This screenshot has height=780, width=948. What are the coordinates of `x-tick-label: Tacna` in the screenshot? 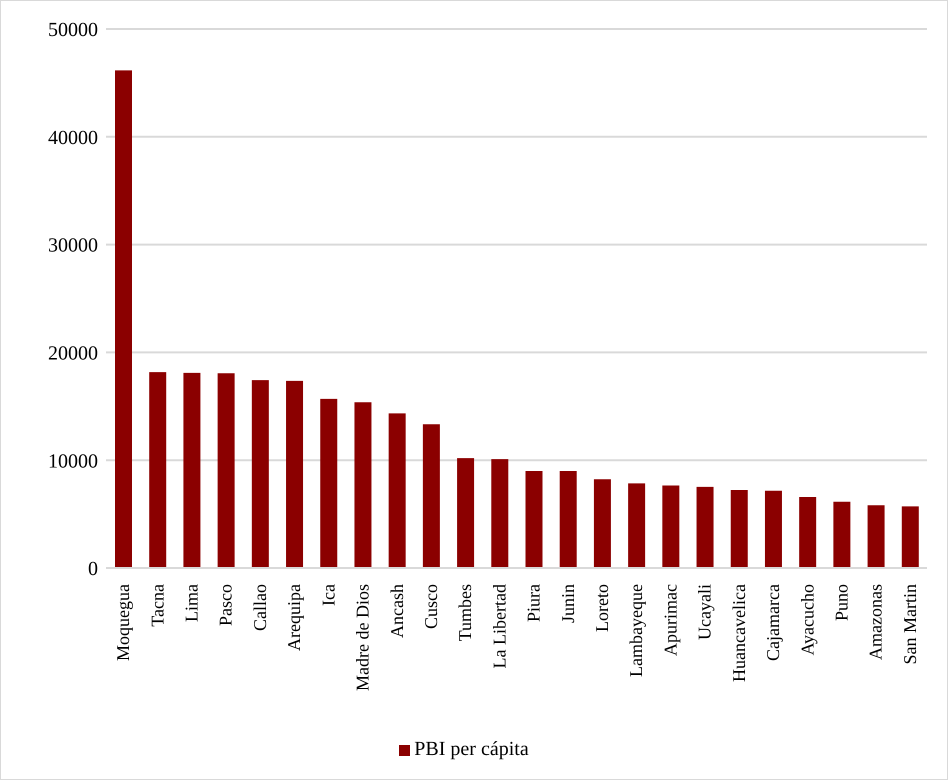 It's located at (157, 605).